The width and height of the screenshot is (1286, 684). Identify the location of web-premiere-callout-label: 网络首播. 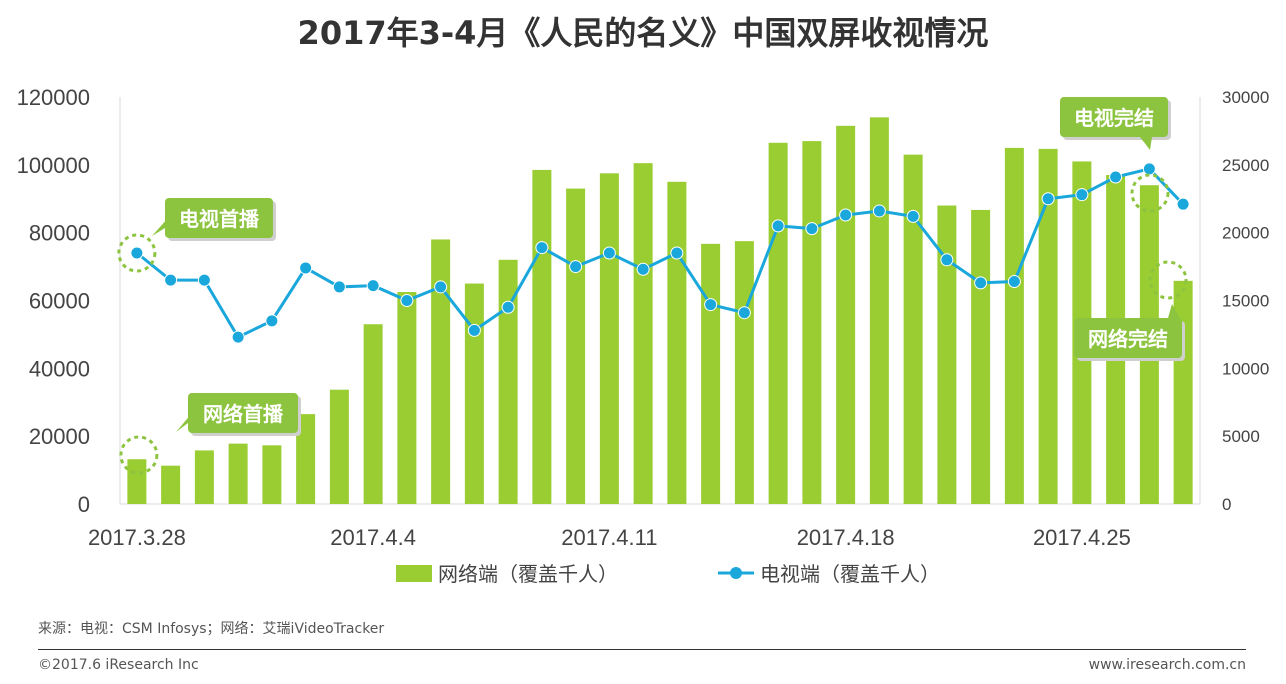
(243, 414).